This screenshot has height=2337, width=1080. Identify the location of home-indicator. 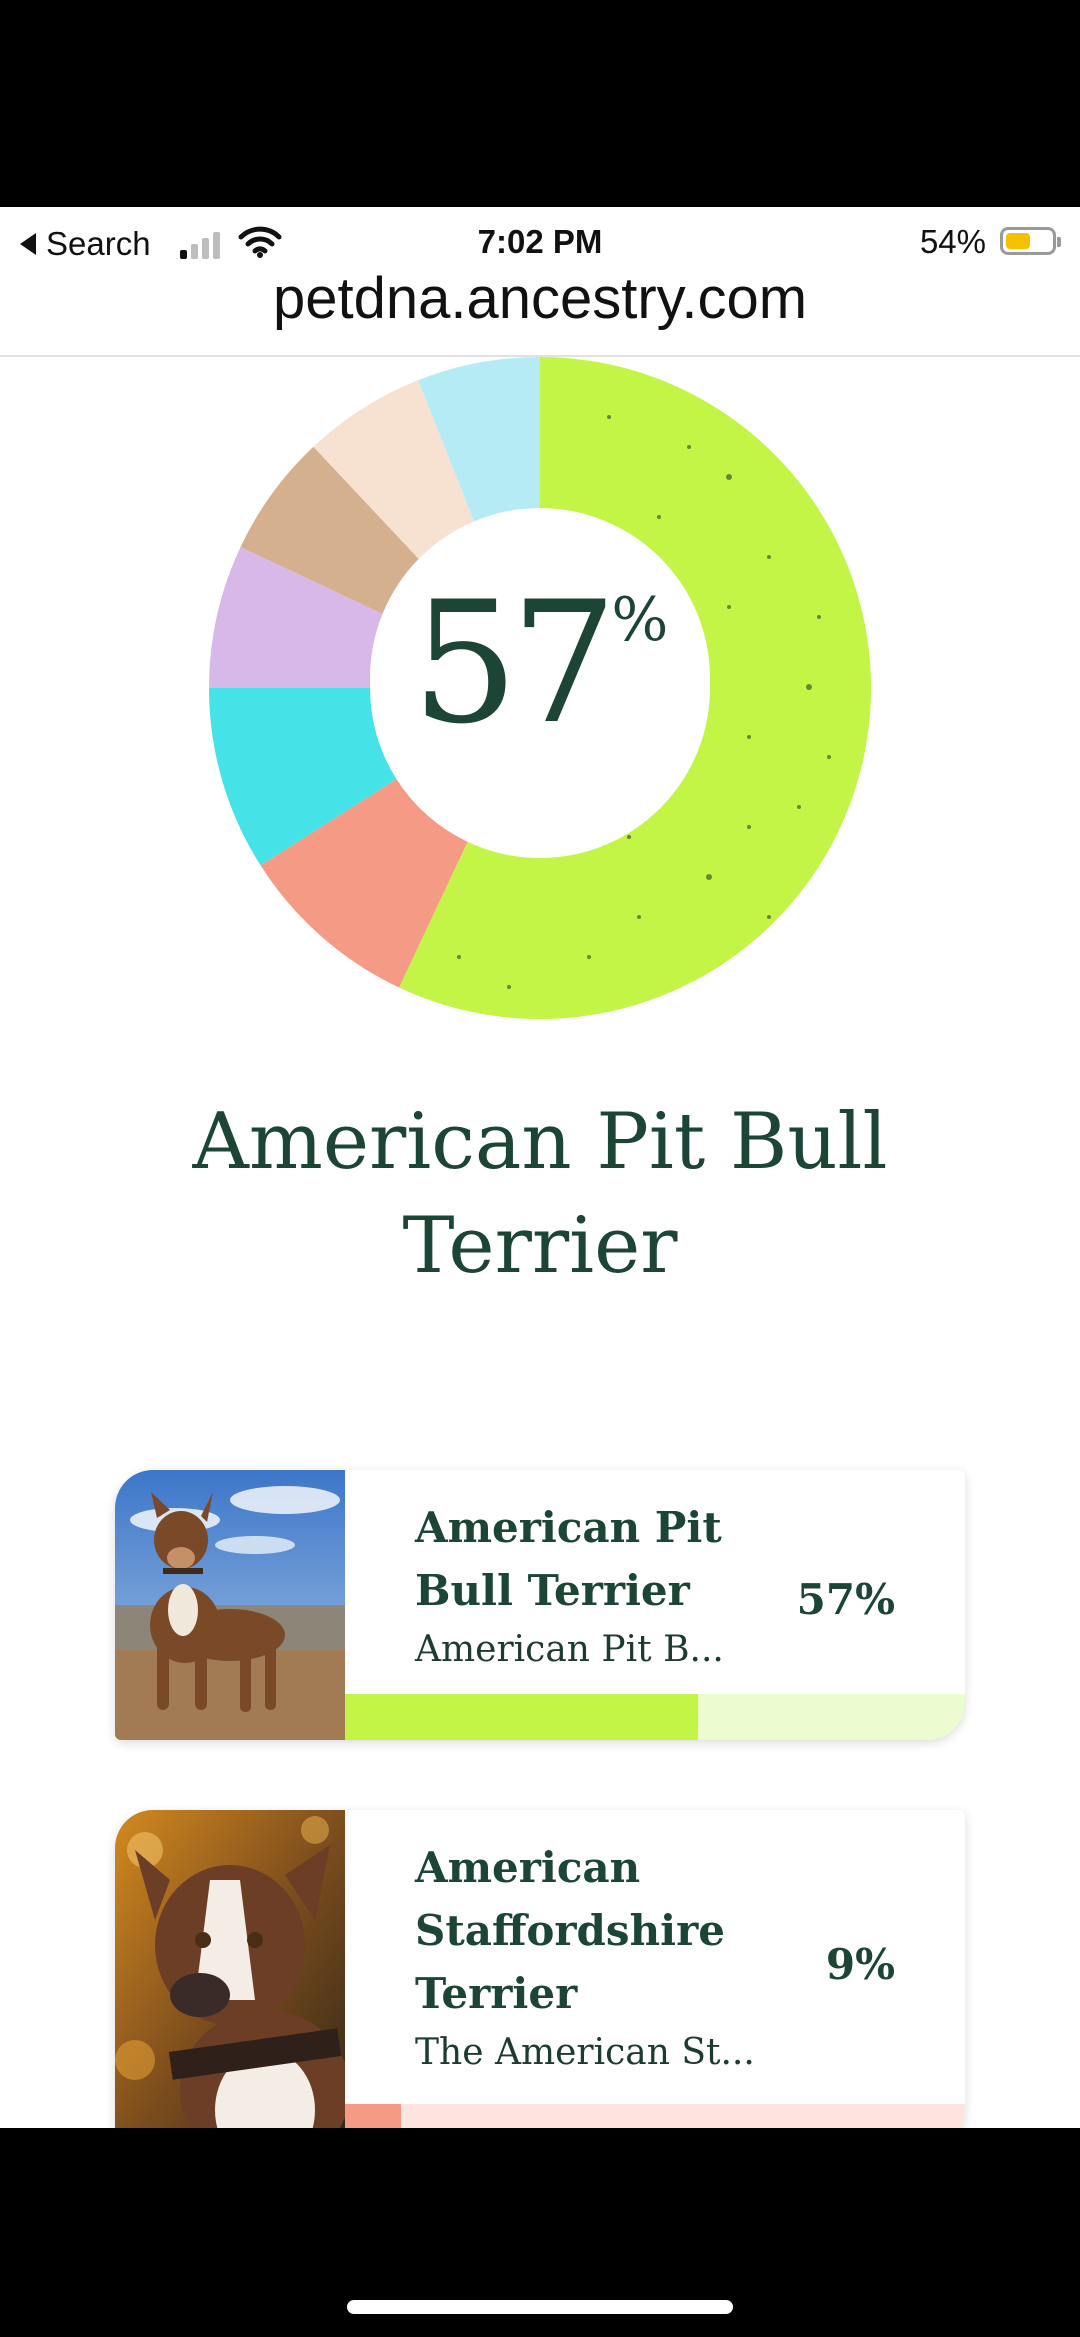
(540, 2307).